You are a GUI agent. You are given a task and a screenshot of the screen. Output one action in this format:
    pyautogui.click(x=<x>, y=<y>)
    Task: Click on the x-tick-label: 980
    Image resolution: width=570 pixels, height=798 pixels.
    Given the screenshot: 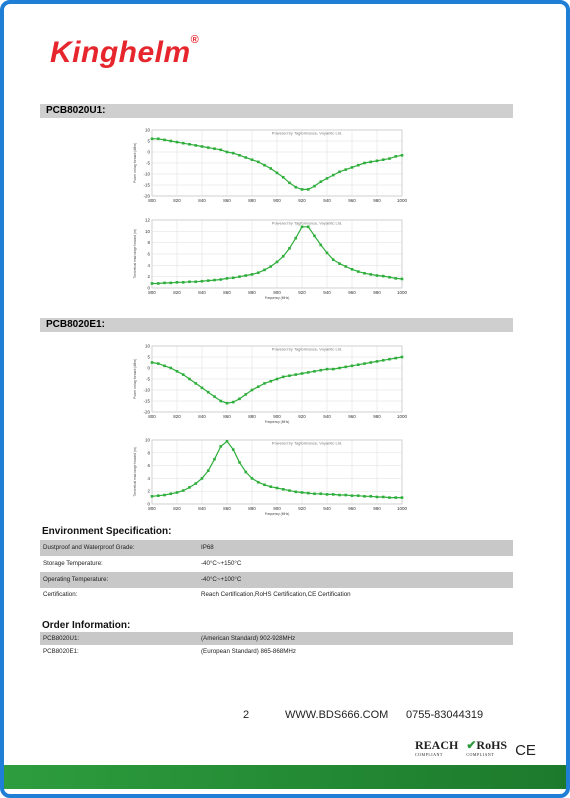 What is the action you would take?
    pyautogui.click(x=377, y=508)
    